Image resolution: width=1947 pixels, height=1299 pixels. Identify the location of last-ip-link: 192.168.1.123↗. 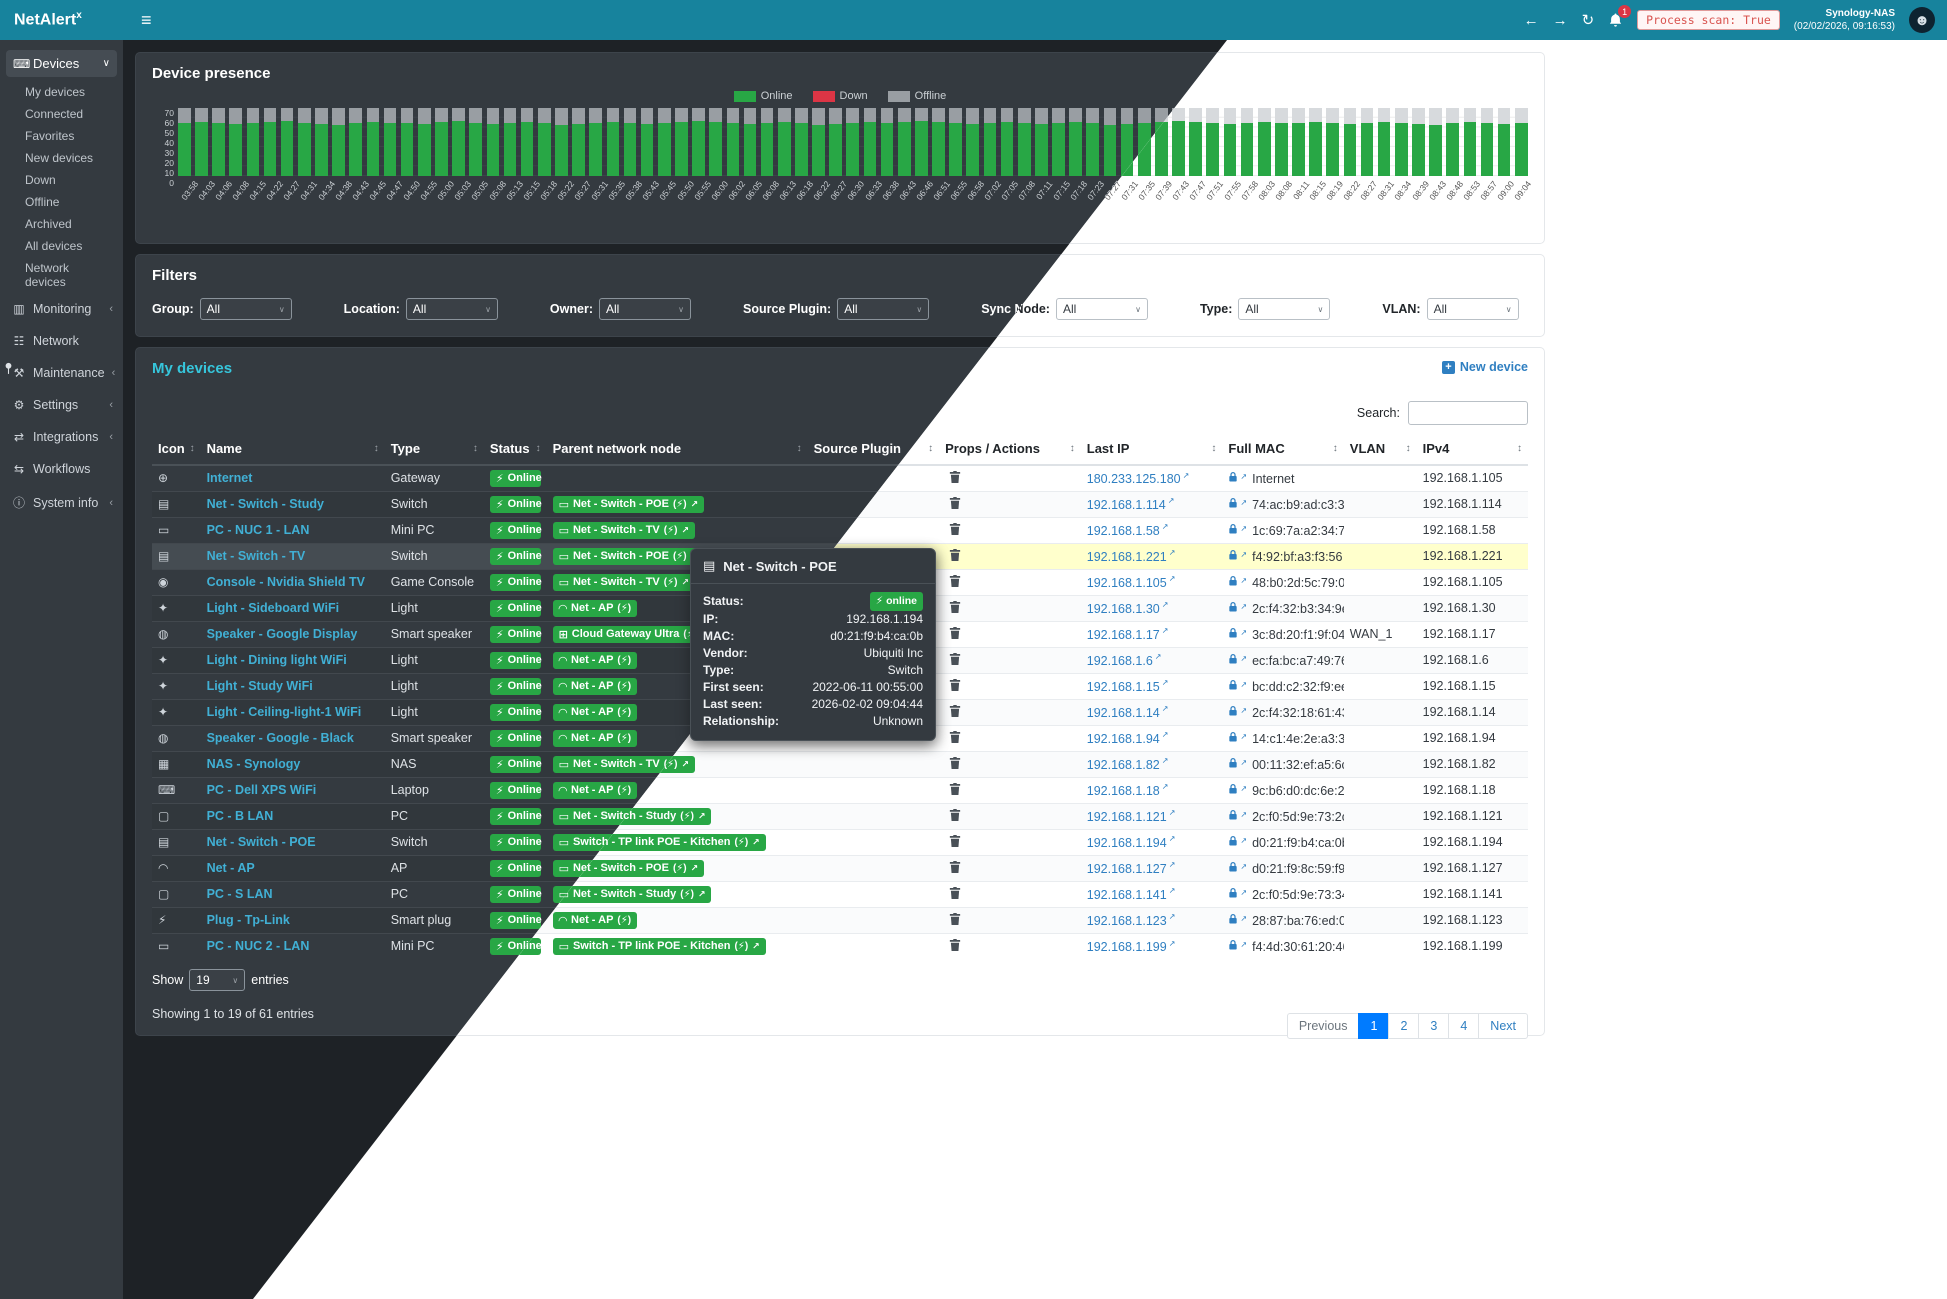
(1131, 920).